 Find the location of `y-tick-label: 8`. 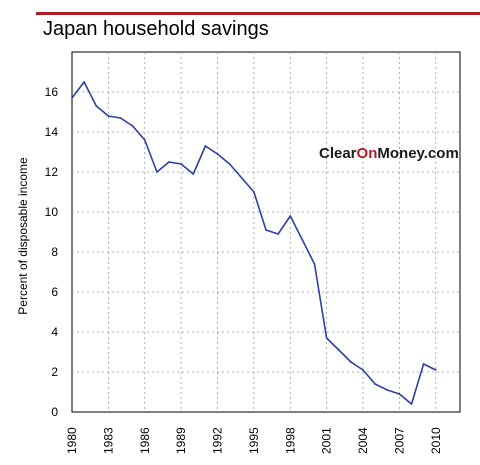

y-tick-label: 8 is located at coordinates (54, 252).